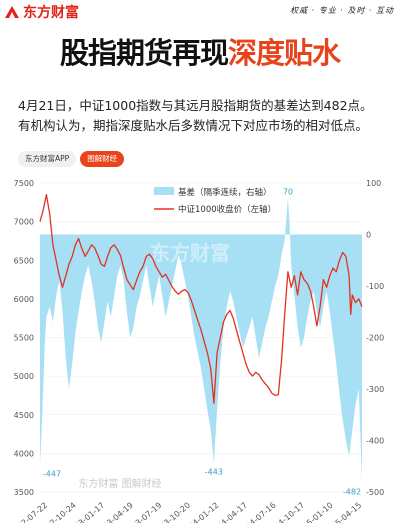 This screenshot has height=523, width=400. What do you see at coordinates (227, 209) in the screenshot?
I see `legend-price-label: 中证1000收盘价（左轴）` at bounding box center [227, 209].